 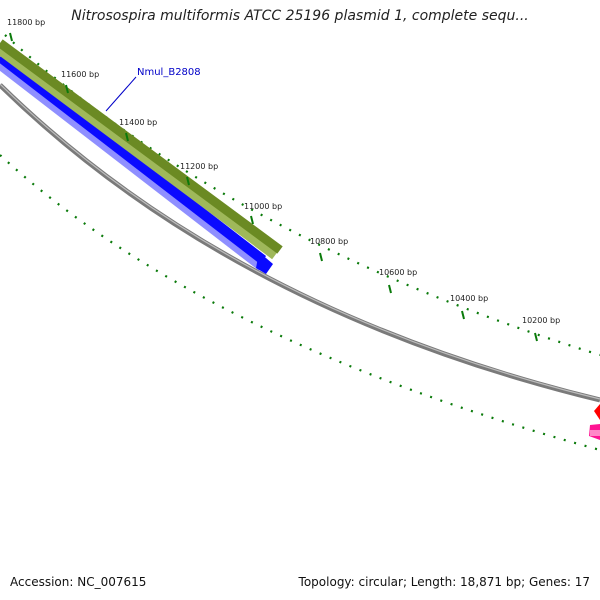 What do you see at coordinates (138, 122) in the screenshot?
I see `tick-label: 11400 bp` at bounding box center [138, 122].